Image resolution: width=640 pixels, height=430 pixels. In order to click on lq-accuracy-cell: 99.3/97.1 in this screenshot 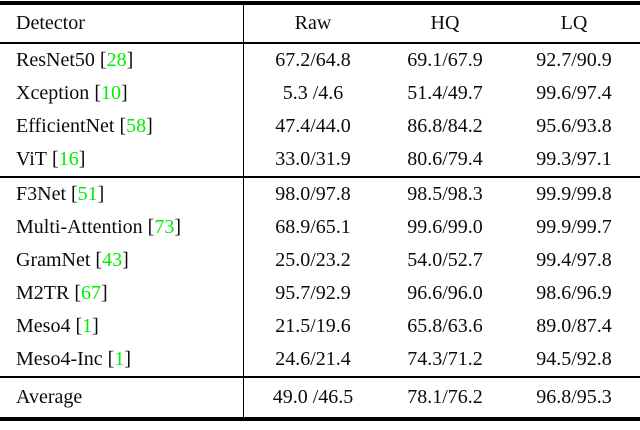, I will do `click(574, 159)`.